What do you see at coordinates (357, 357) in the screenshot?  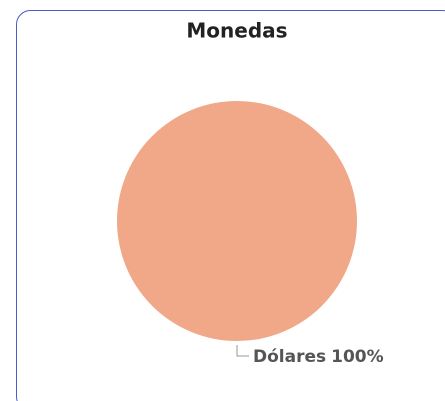 I see `data-label-value: 100%` at bounding box center [357, 357].